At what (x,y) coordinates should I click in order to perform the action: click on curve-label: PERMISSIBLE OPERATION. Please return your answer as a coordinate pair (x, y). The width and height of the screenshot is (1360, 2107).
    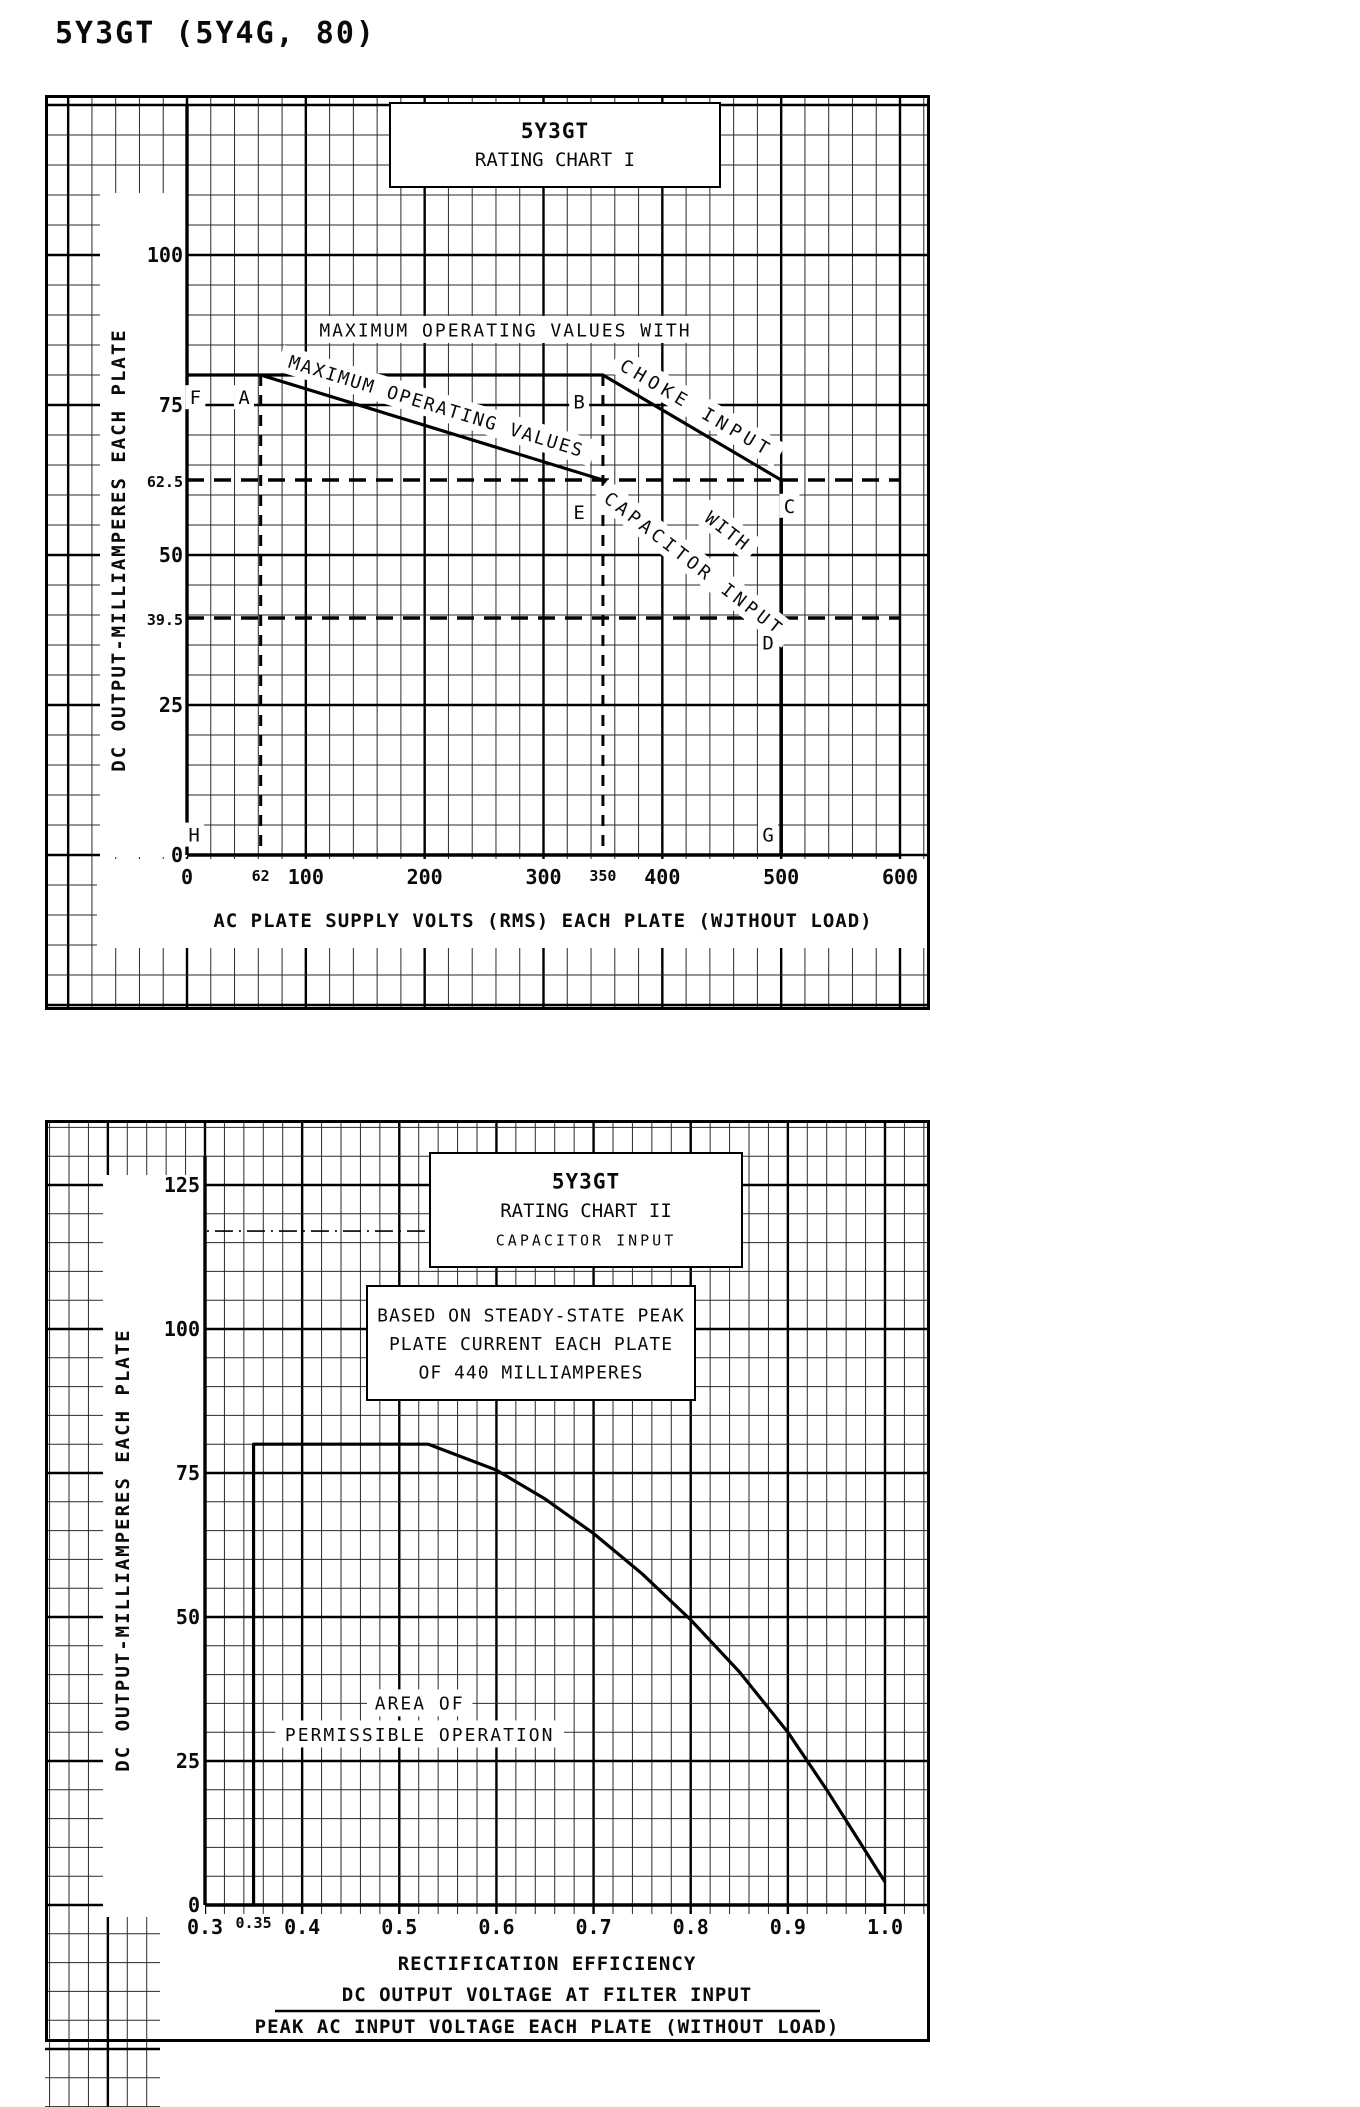
    Looking at the image, I should click on (419, 1734).